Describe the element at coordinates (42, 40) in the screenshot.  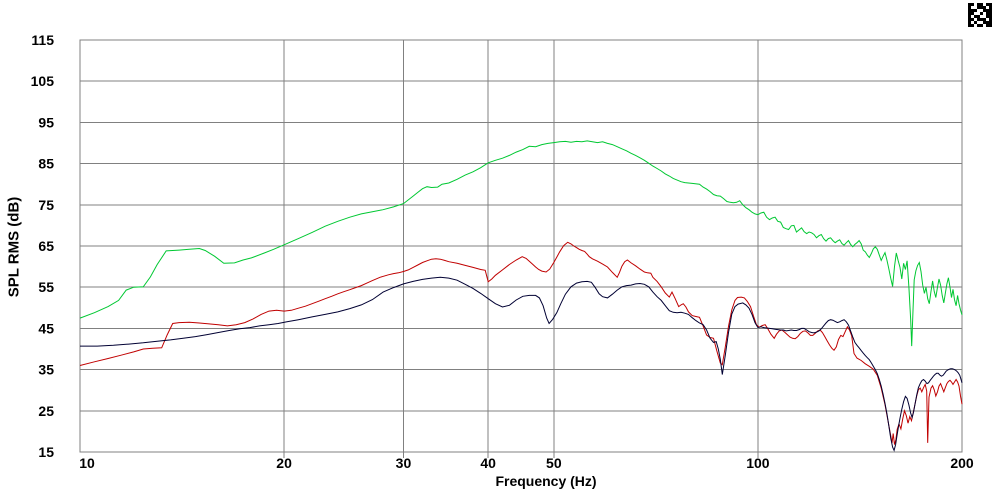
I see `y-tick-label: 115` at that location.